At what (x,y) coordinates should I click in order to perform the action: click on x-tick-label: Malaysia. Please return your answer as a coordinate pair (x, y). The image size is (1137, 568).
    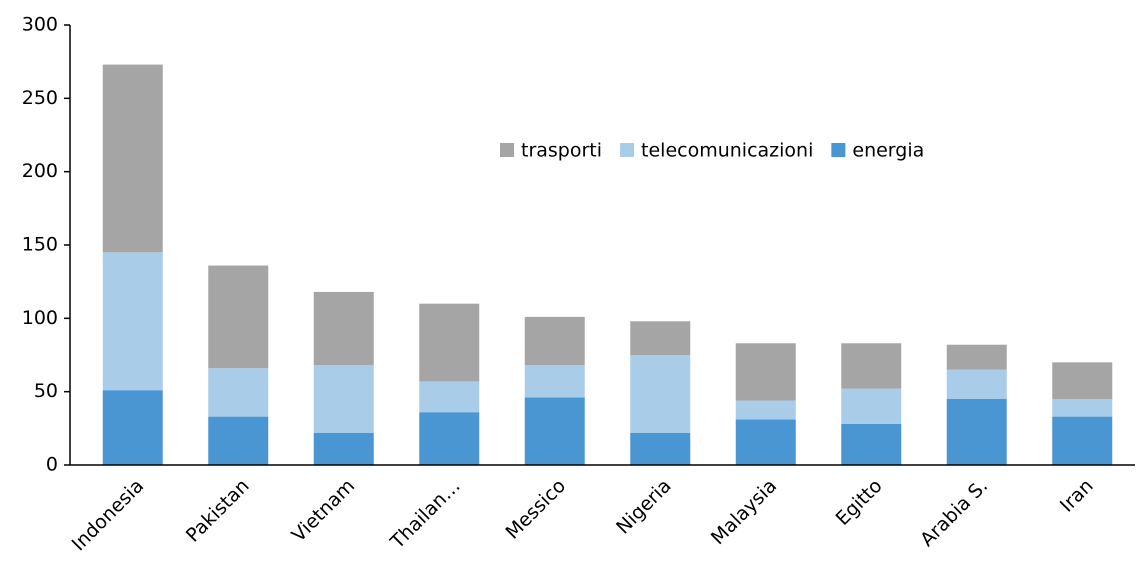
    Looking at the image, I should click on (744, 512).